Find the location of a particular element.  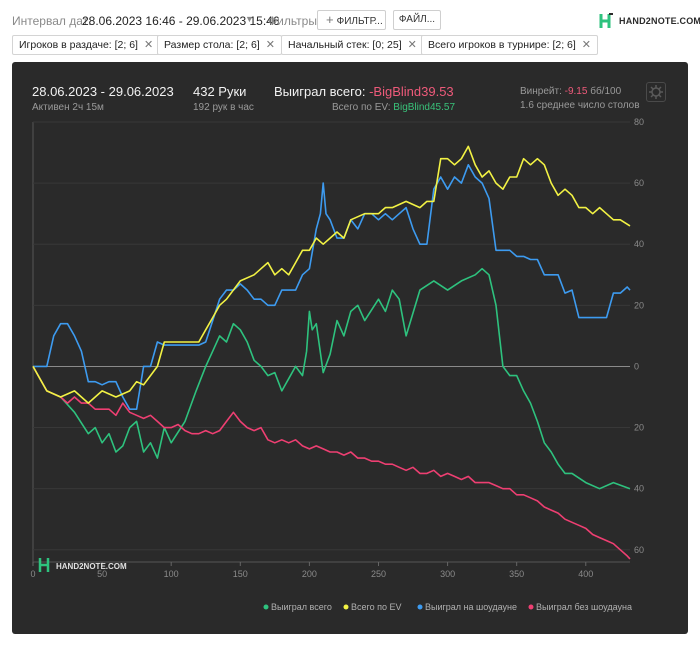

legend-marker-won_total is located at coordinates (266, 607).